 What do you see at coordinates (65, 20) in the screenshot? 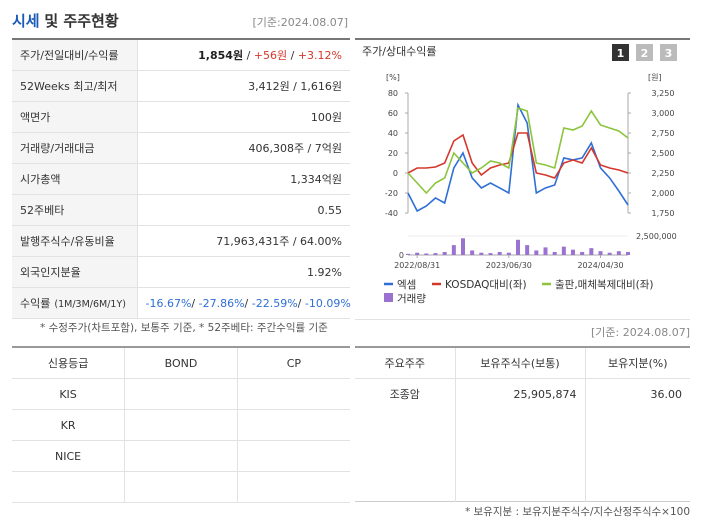
I see `section-title: 시세 및 주주현황` at bounding box center [65, 20].